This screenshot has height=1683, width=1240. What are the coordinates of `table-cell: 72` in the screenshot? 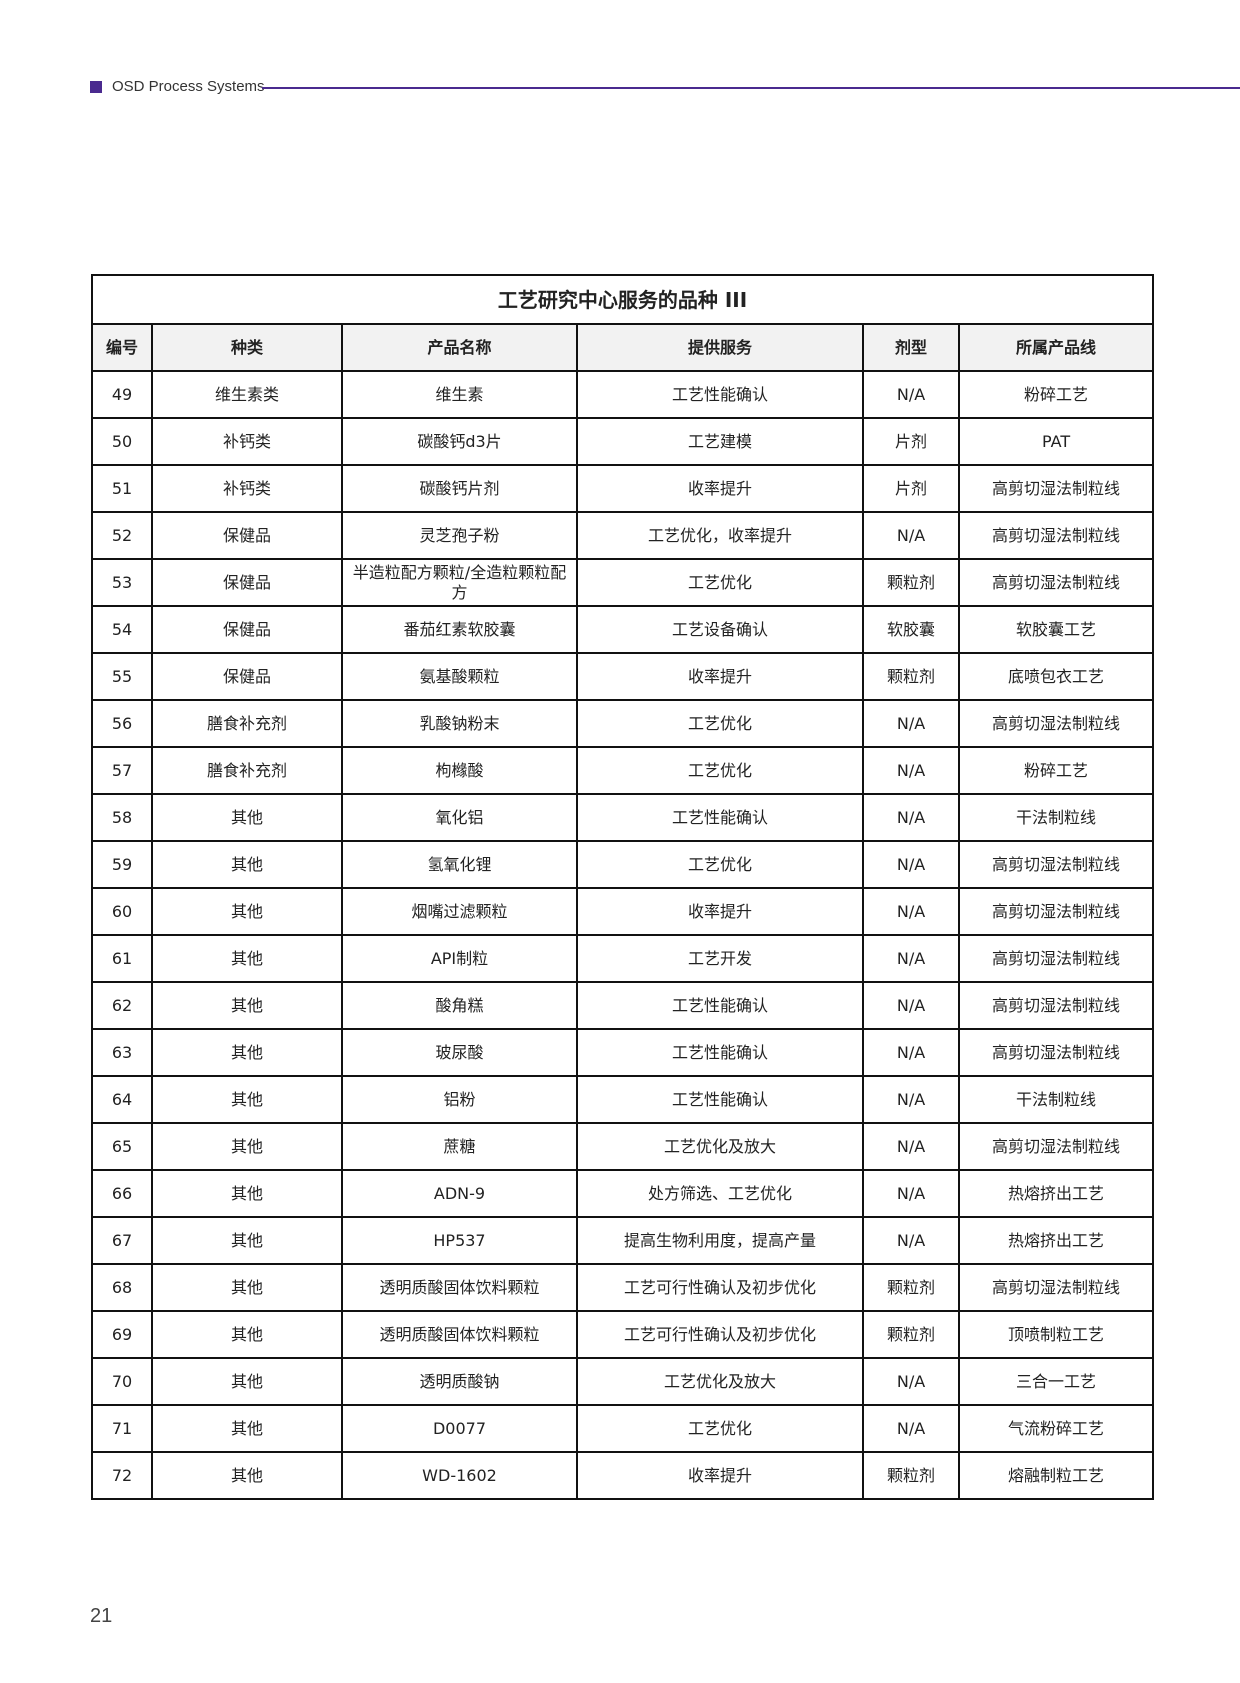 It's located at (122, 1475).